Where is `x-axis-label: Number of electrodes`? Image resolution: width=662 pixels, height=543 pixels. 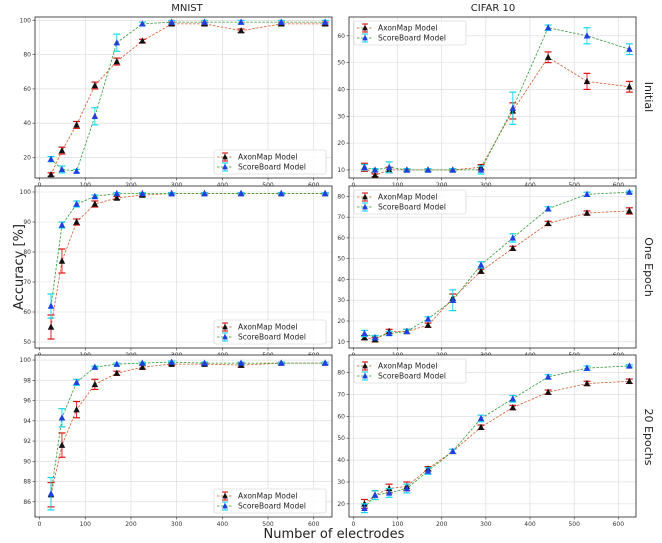 x-axis-label: Number of electrodes is located at coordinates (334, 534).